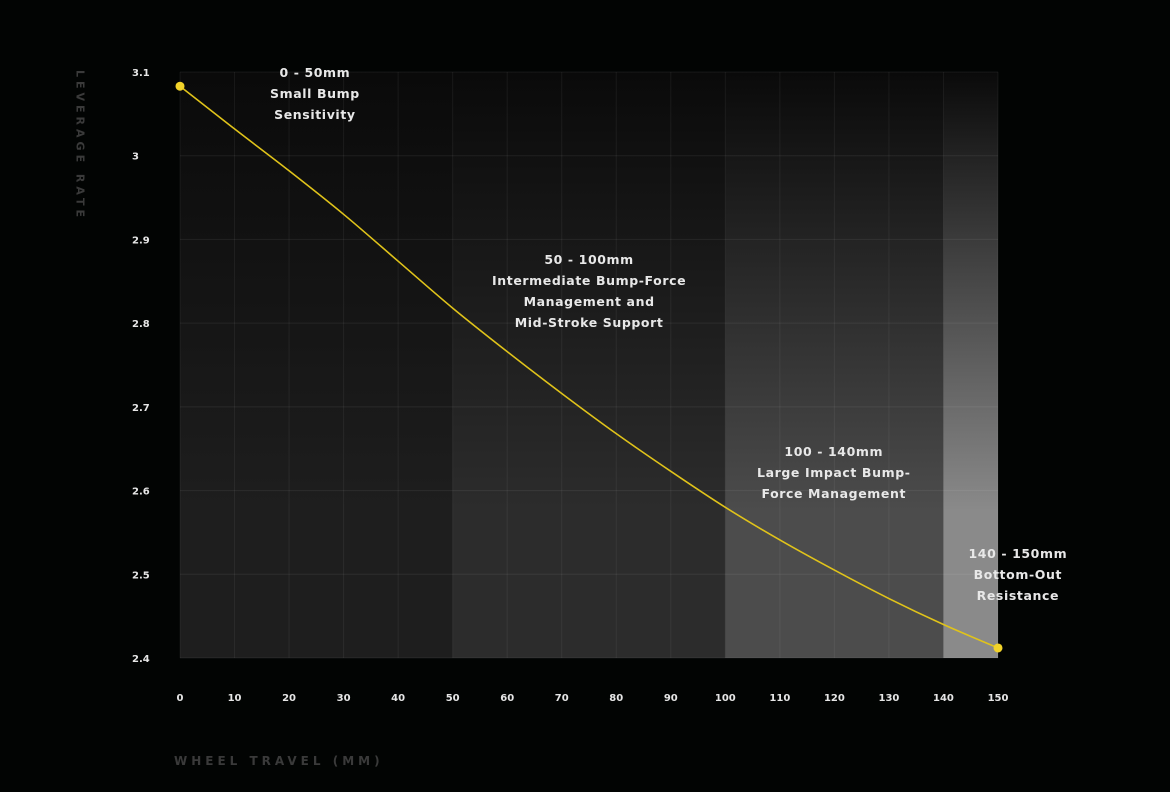 This screenshot has height=792, width=1170. I want to click on x-tick-label: 0, so click(180, 698).